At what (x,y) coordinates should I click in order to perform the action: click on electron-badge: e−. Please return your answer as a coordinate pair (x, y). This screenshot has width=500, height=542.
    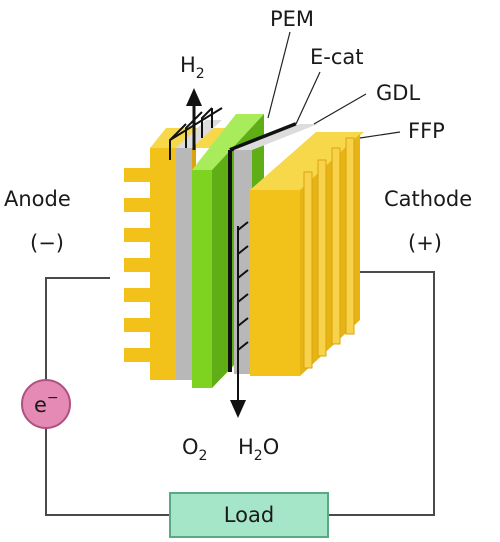
    Looking at the image, I should click on (46, 404).